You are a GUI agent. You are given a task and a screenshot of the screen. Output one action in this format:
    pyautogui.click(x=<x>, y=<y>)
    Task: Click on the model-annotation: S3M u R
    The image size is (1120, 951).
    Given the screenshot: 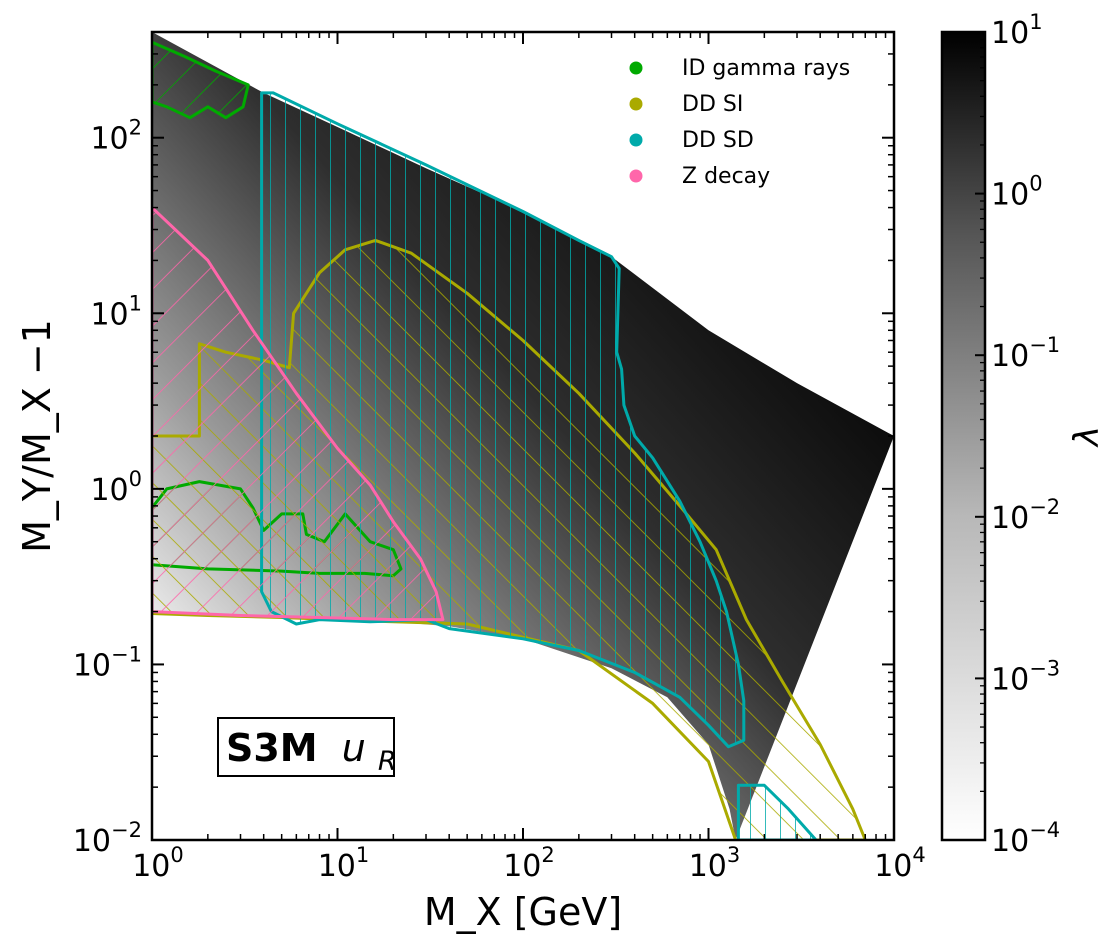 What is the action you would take?
    pyautogui.click(x=307, y=747)
    